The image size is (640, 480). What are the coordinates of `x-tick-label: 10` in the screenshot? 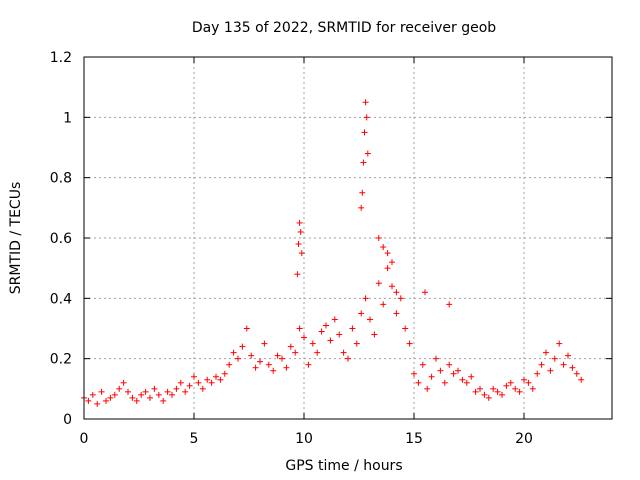 It's located at (304, 439).